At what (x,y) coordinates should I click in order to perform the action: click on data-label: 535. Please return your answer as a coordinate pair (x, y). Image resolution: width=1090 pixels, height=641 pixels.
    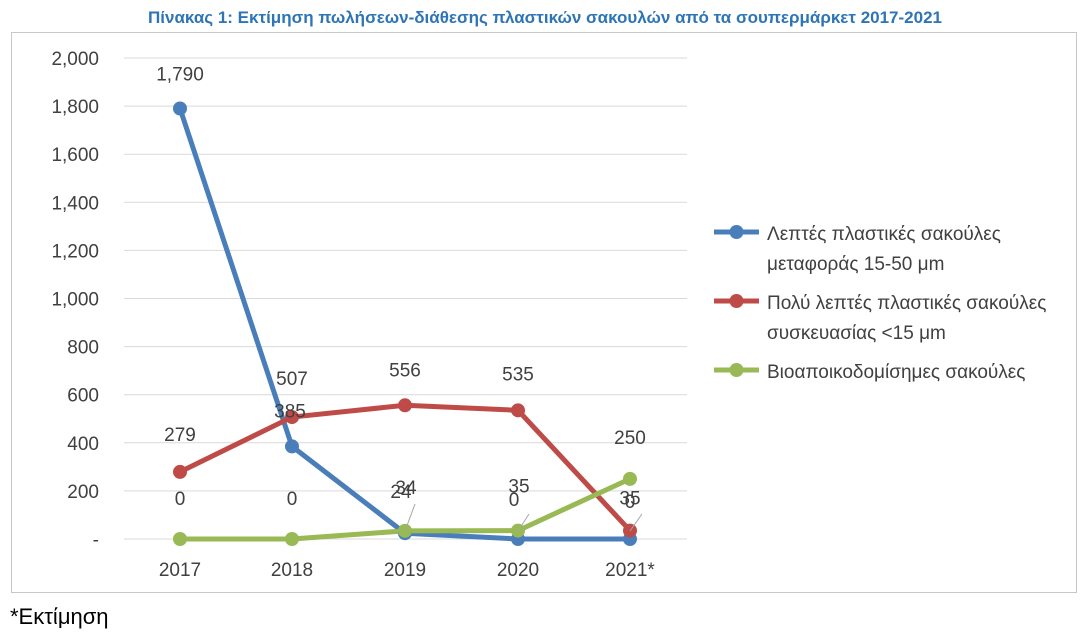
    Looking at the image, I should click on (518, 374).